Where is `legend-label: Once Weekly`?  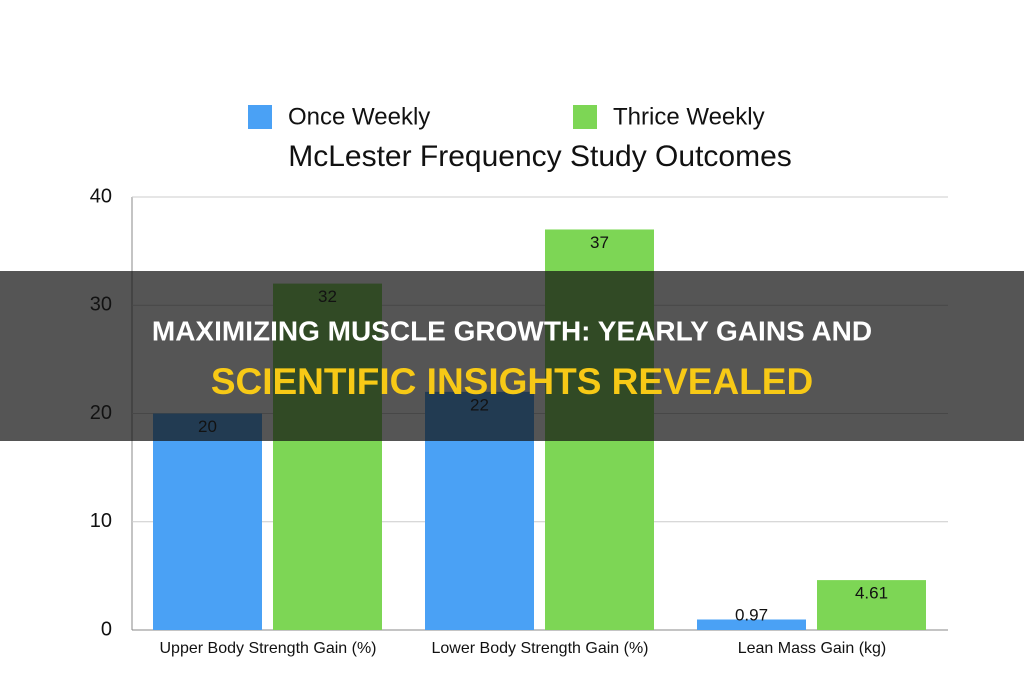
legend-label: Once Weekly is located at coordinates (359, 116).